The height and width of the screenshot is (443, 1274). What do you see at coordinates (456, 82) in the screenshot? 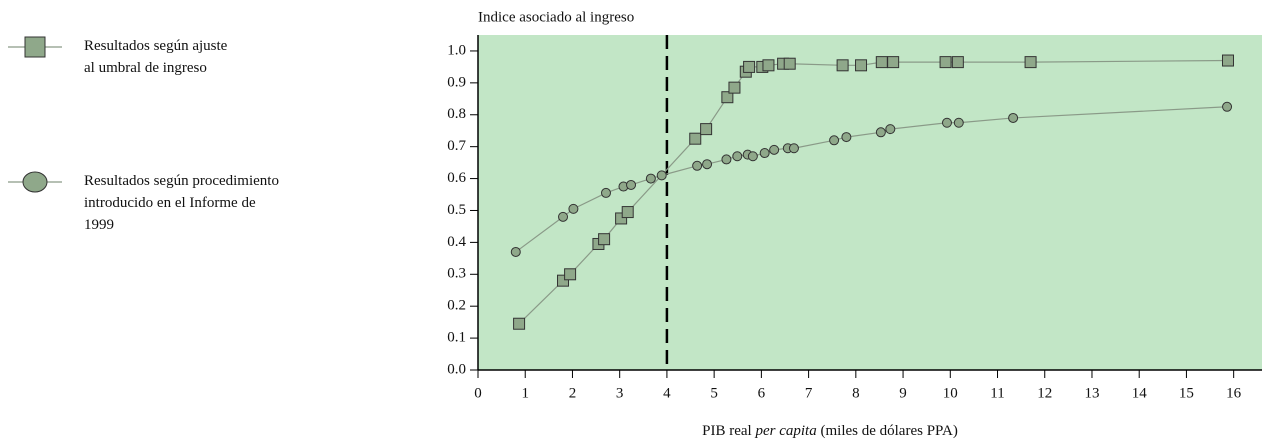
I see `y-tick-label: 0.9` at bounding box center [456, 82].